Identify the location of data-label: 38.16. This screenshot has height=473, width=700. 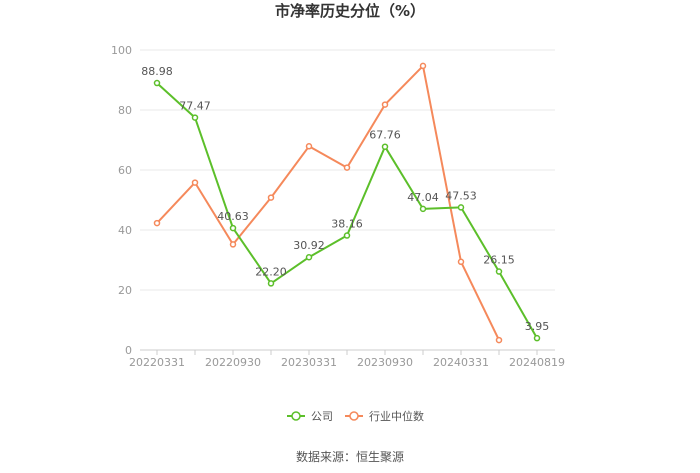
(347, 224).